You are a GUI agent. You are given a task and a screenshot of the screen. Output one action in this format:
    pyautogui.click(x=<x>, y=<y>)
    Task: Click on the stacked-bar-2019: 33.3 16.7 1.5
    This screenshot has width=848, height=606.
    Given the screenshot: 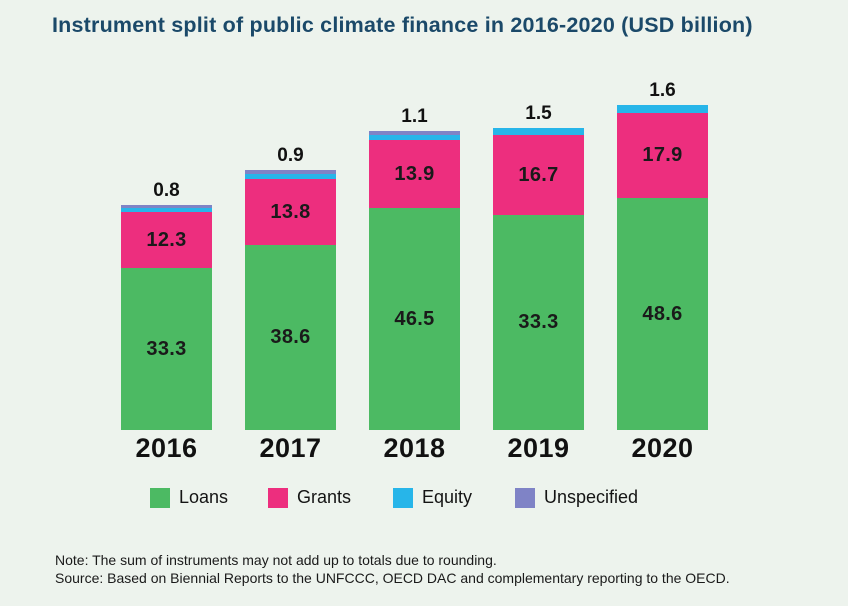 What is the action you would take?
    pyautogui.click(x=538, y=266)
    